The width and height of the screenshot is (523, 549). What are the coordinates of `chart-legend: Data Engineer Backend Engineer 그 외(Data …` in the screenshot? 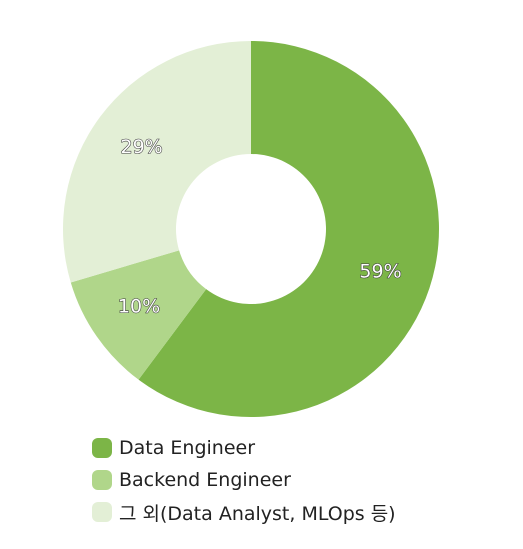 It's located at (244, 480).